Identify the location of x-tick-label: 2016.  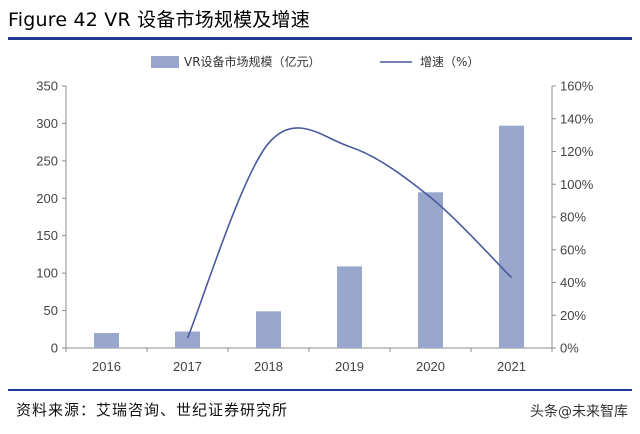
(106, 366).